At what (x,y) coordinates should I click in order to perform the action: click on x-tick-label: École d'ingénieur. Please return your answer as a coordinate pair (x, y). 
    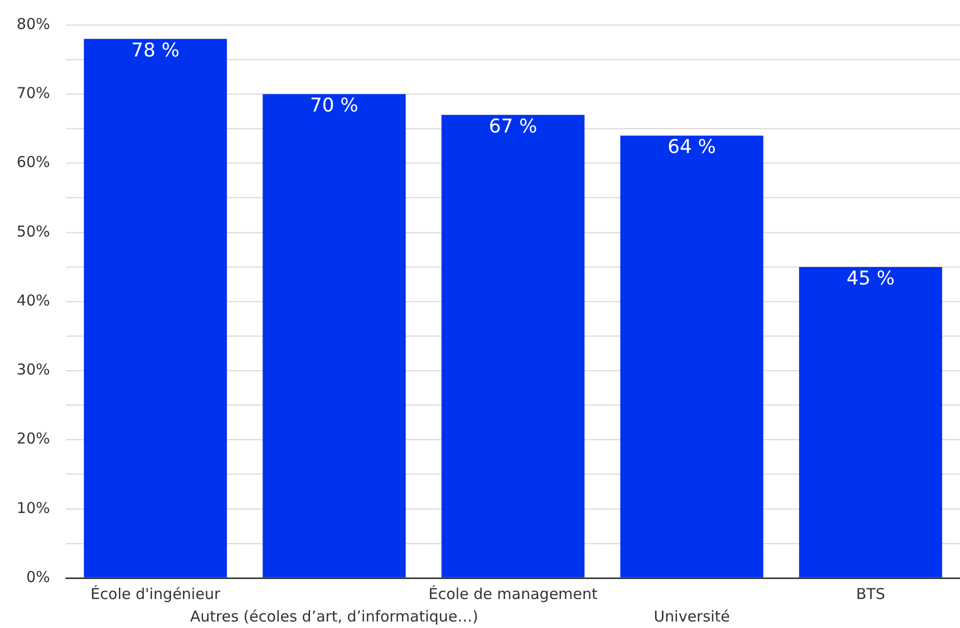
    Looking at the image, I should click on (156, 594).